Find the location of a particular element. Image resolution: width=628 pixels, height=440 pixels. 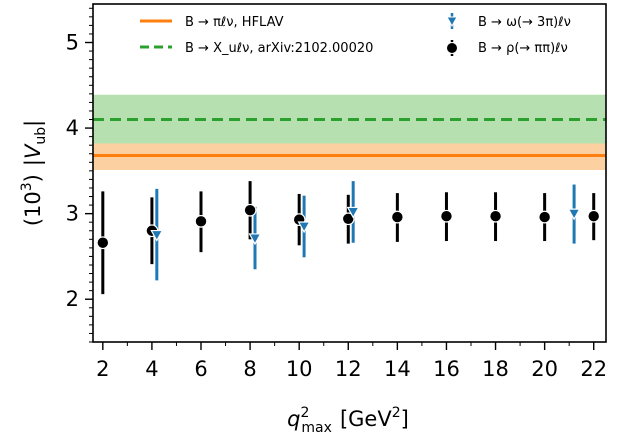

x-axis: 2 4 6 8 10 12 14 16 18 20 22 is located at coordinates (351, 361).